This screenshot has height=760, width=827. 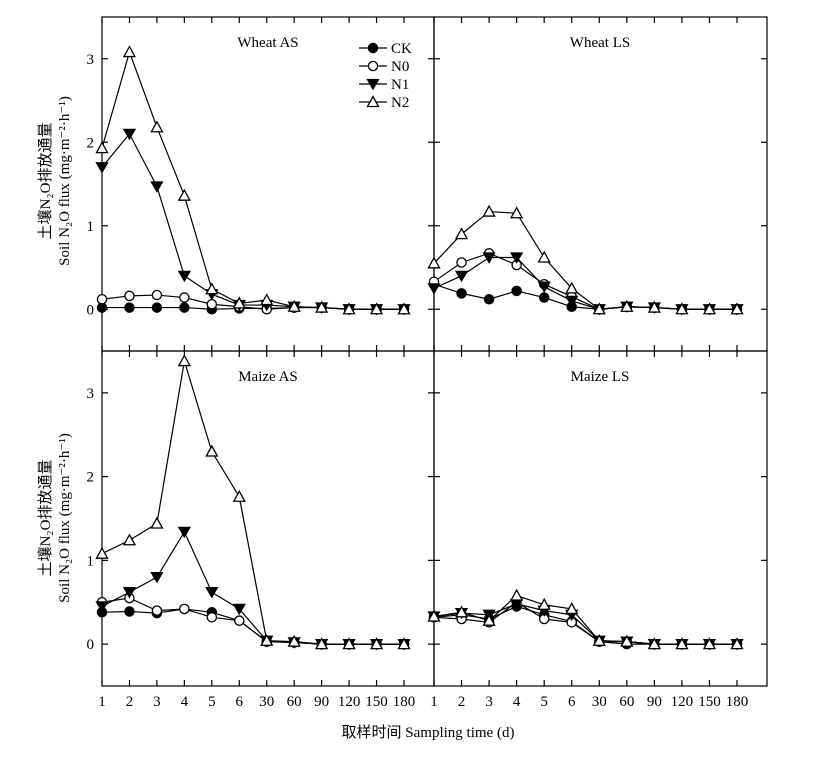 What do you see at coordinates (65, 518) in the screenshot?
I see `y-axis-title-en-bottom: Soil N₂O flux (mg·m⁻²·h⁻¹)` at bounding box center [65, 518].